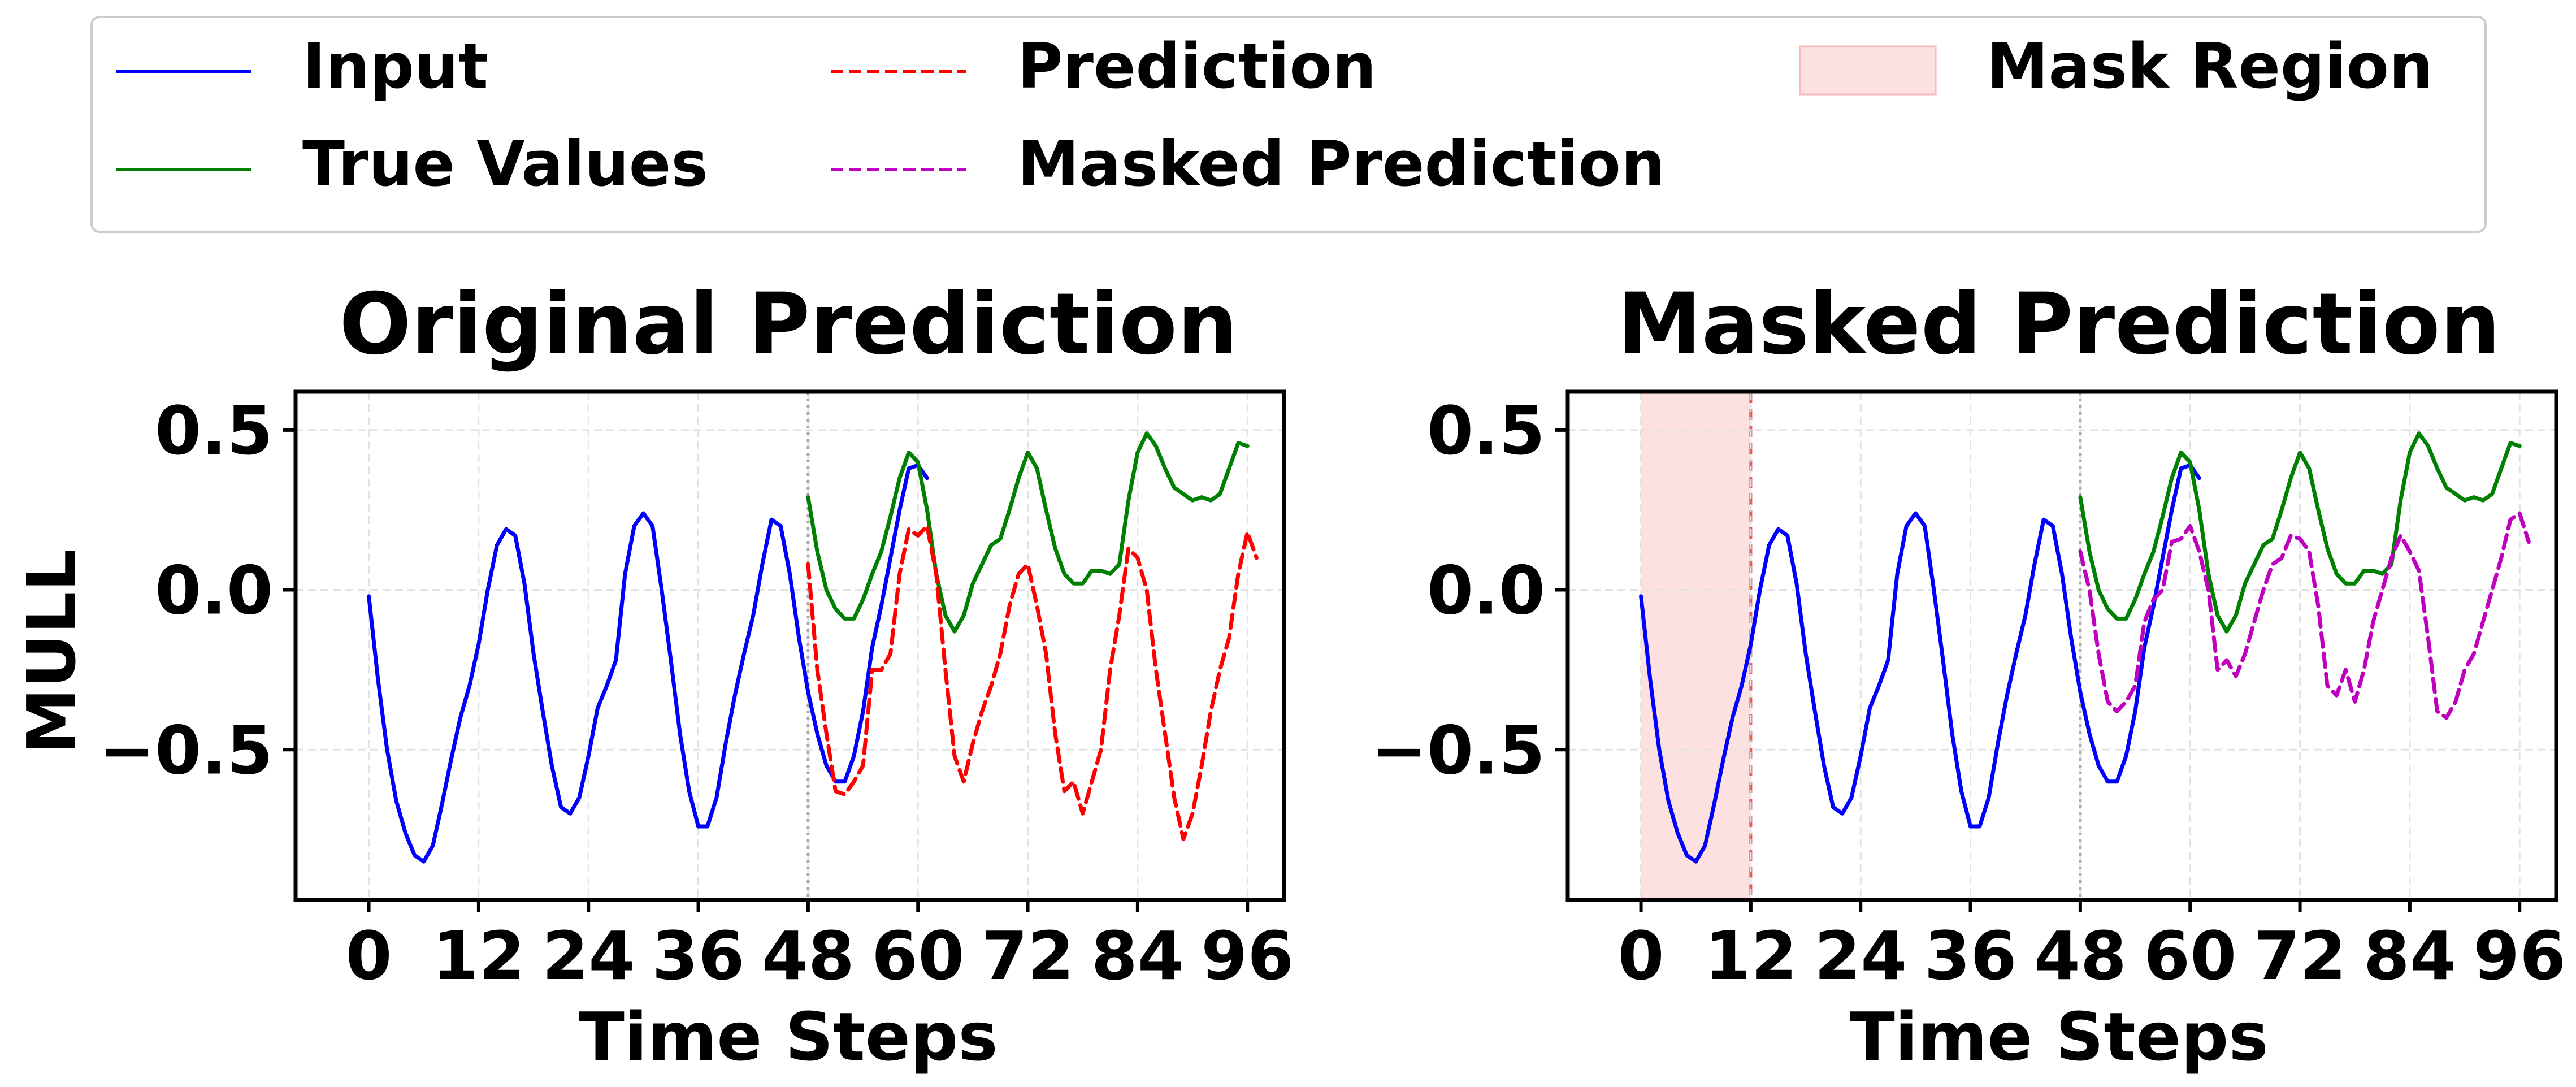 This screenshot has width=2576, height=1087. I want to click on legend-label-mask-region: Mask Region, so click(2210, 66).